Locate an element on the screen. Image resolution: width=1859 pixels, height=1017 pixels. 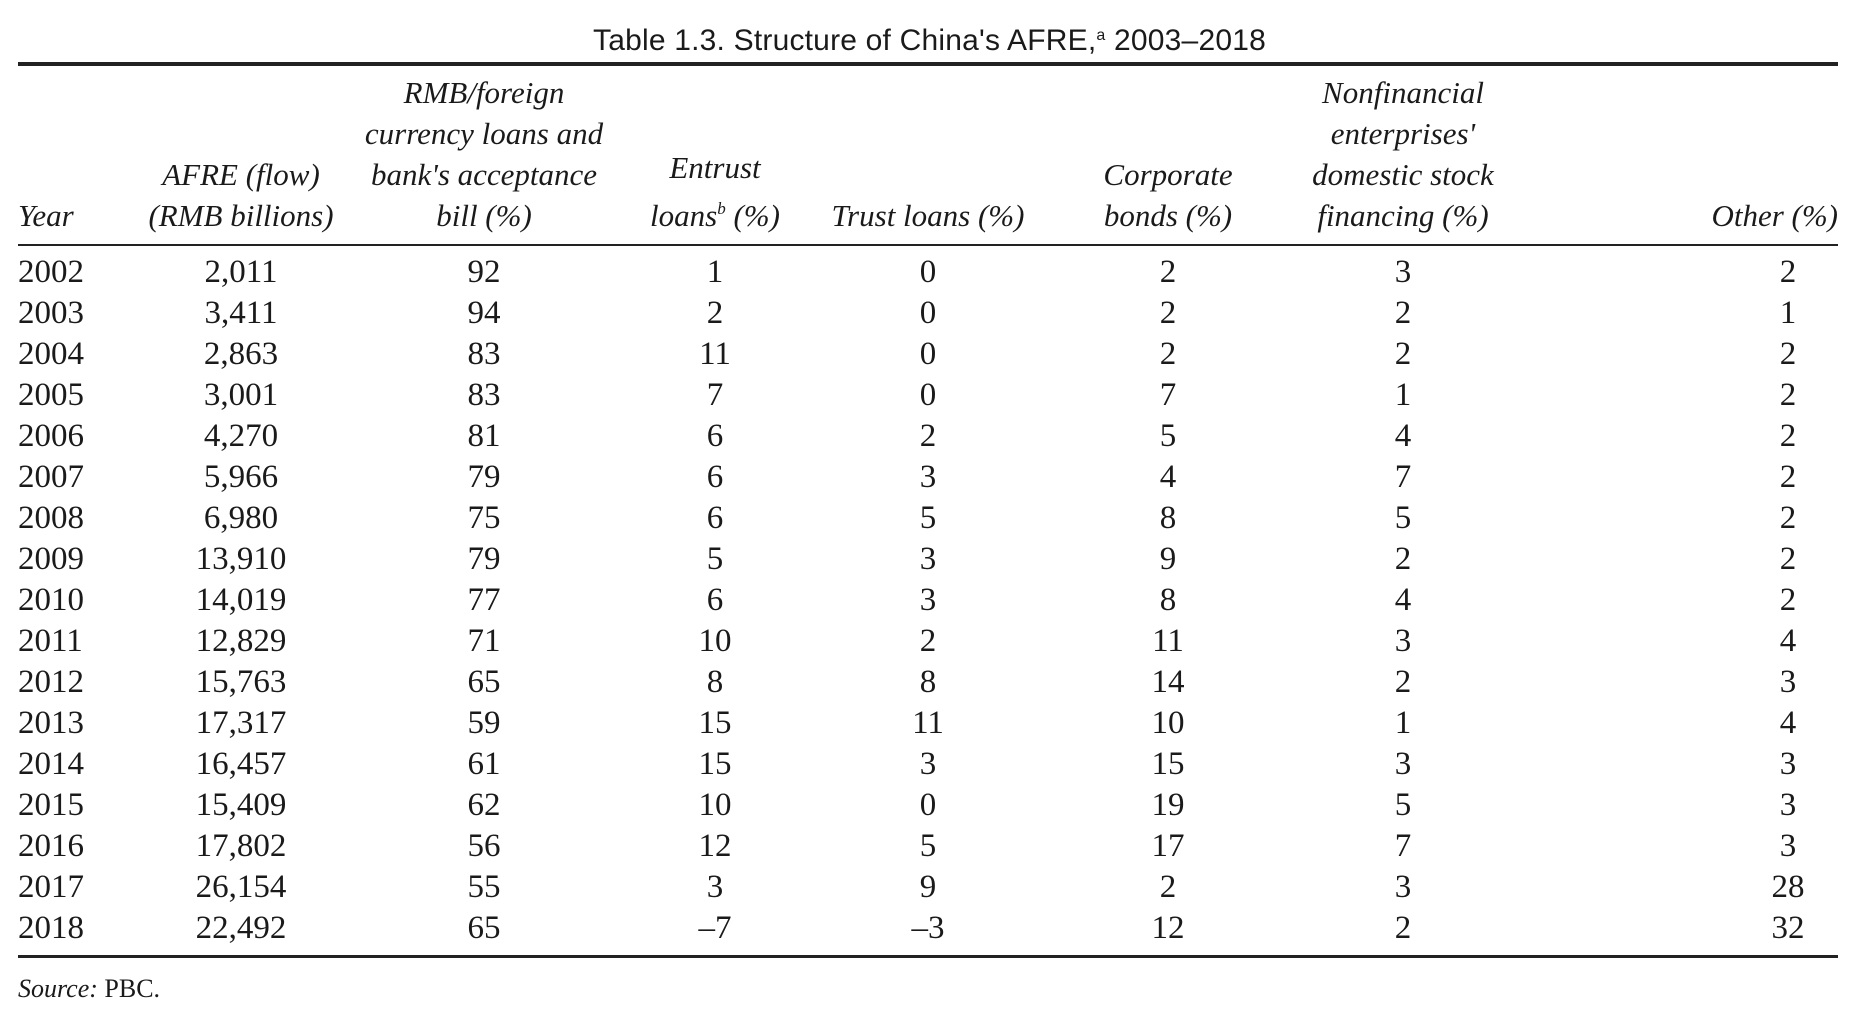
table-row: 2004 2,863 83 11 0 2 2 2 is located at coordinates (928, 354).